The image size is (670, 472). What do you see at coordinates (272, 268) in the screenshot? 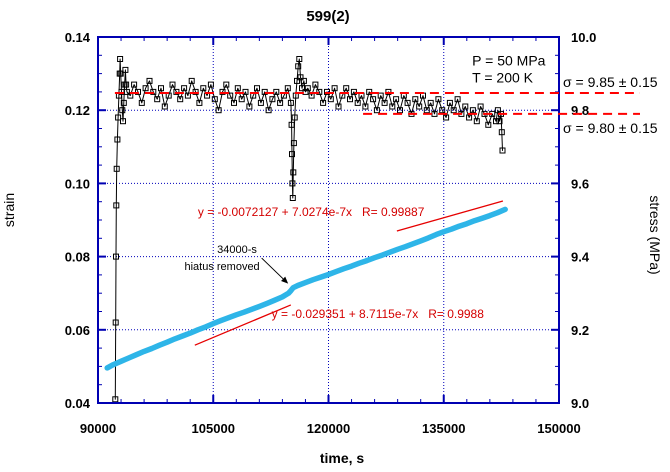
I see `hiatus-arrow-line` at bounding box center [272, 268].